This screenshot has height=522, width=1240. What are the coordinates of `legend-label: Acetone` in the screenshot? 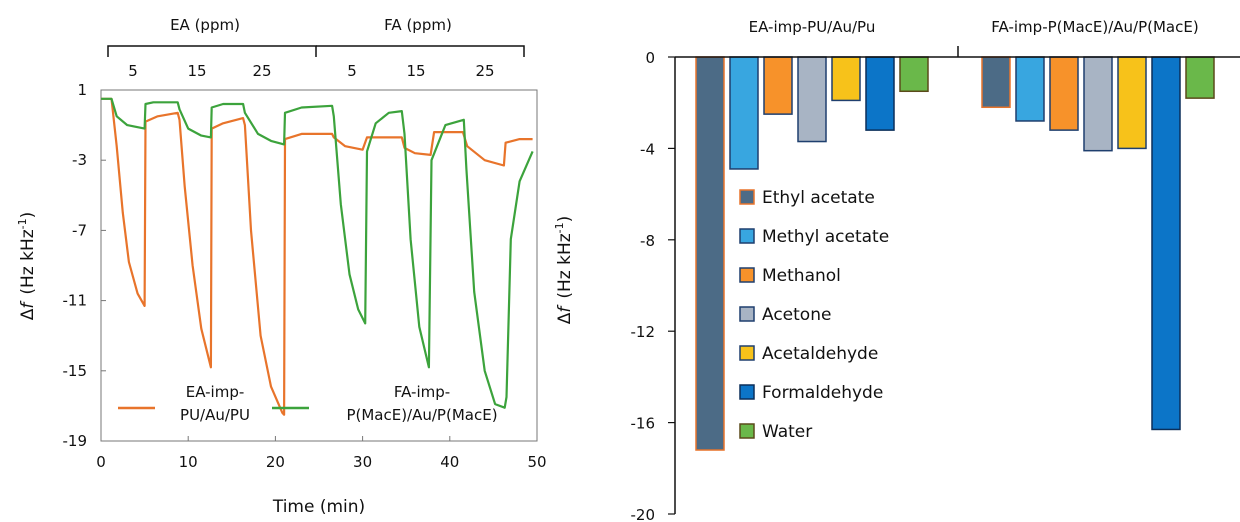 It's located at (796, 315).